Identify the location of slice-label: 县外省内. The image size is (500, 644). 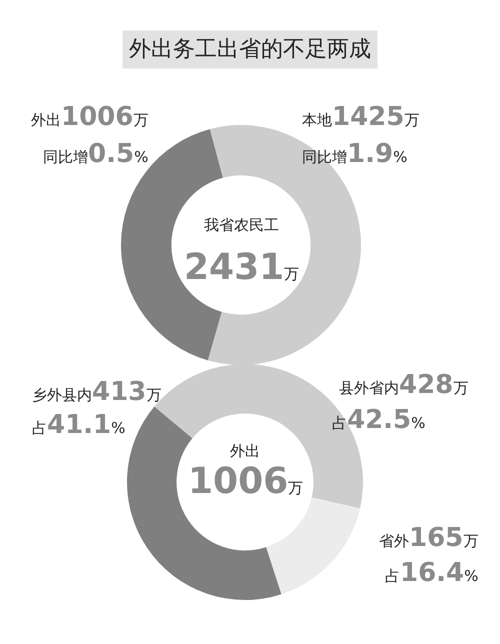
(369, 388).